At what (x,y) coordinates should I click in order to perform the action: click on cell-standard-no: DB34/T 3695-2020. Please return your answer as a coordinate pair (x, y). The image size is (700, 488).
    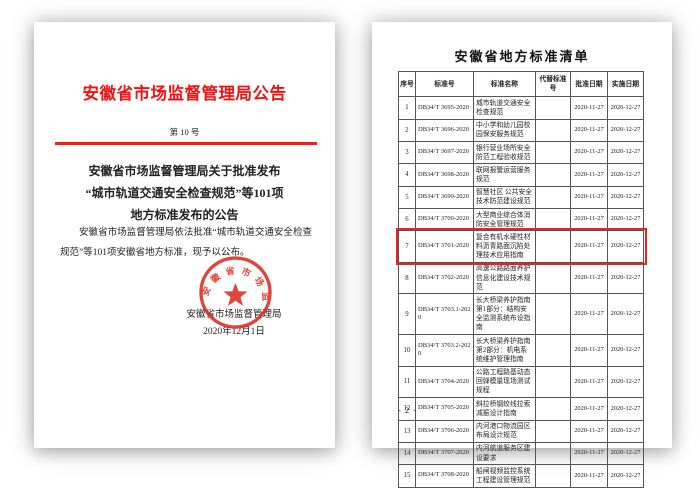
    Looking at the image, I should click on (444, 108).